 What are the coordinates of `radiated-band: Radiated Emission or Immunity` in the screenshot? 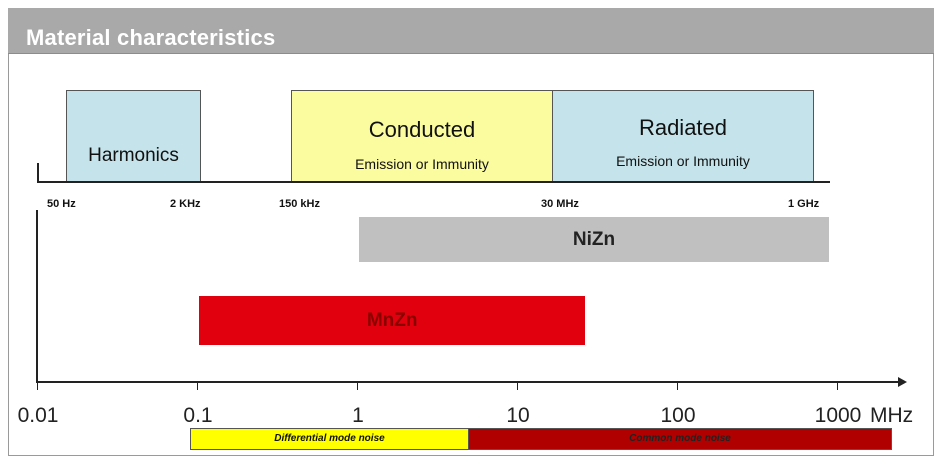 It's located at (683, 136).